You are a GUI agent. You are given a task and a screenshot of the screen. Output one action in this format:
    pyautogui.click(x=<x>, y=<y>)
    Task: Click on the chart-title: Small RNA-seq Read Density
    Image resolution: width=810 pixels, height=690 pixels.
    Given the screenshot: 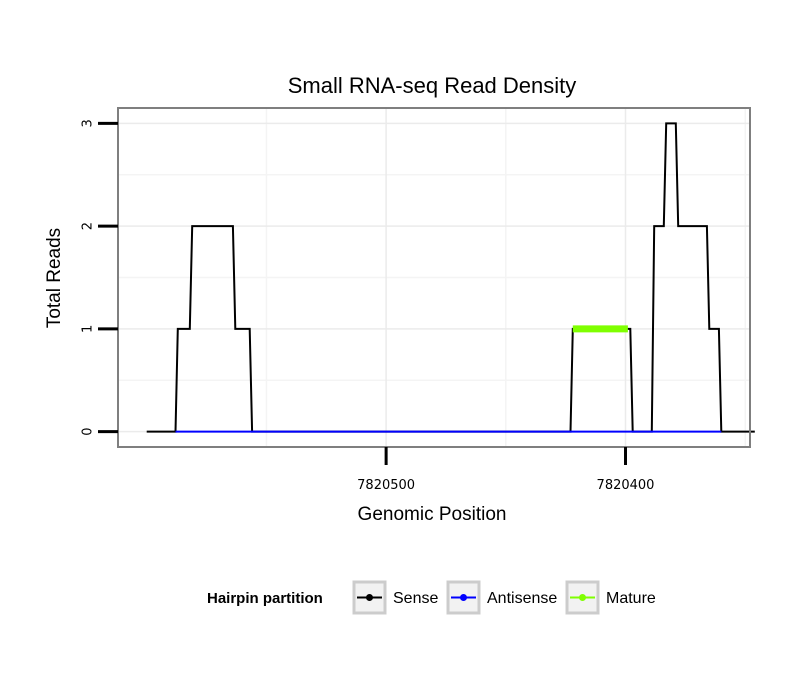 What is the action you would take?
    pyautogui.click(x=432, y=85)
    